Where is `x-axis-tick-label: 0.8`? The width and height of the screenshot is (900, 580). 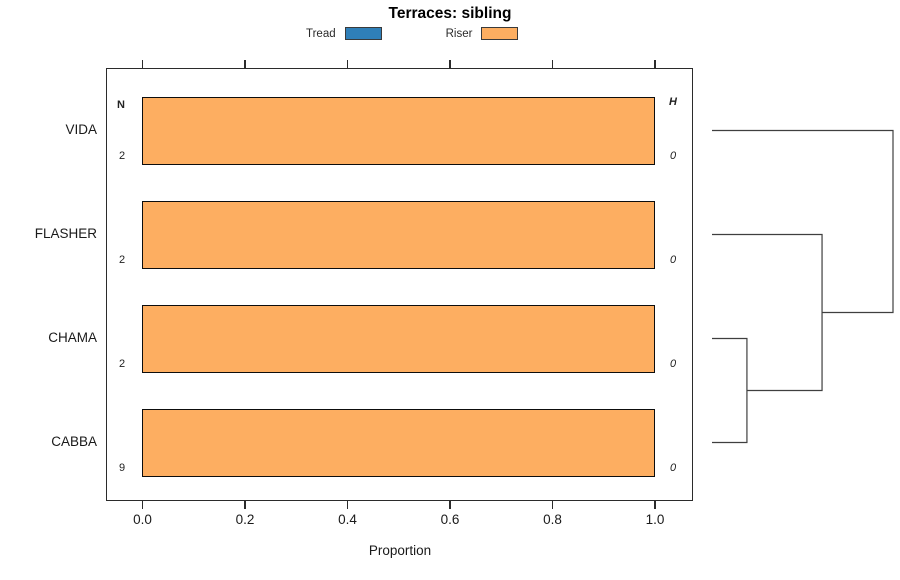
x-axis-tick-label: 0.8 is located at coordinates (552, 519).